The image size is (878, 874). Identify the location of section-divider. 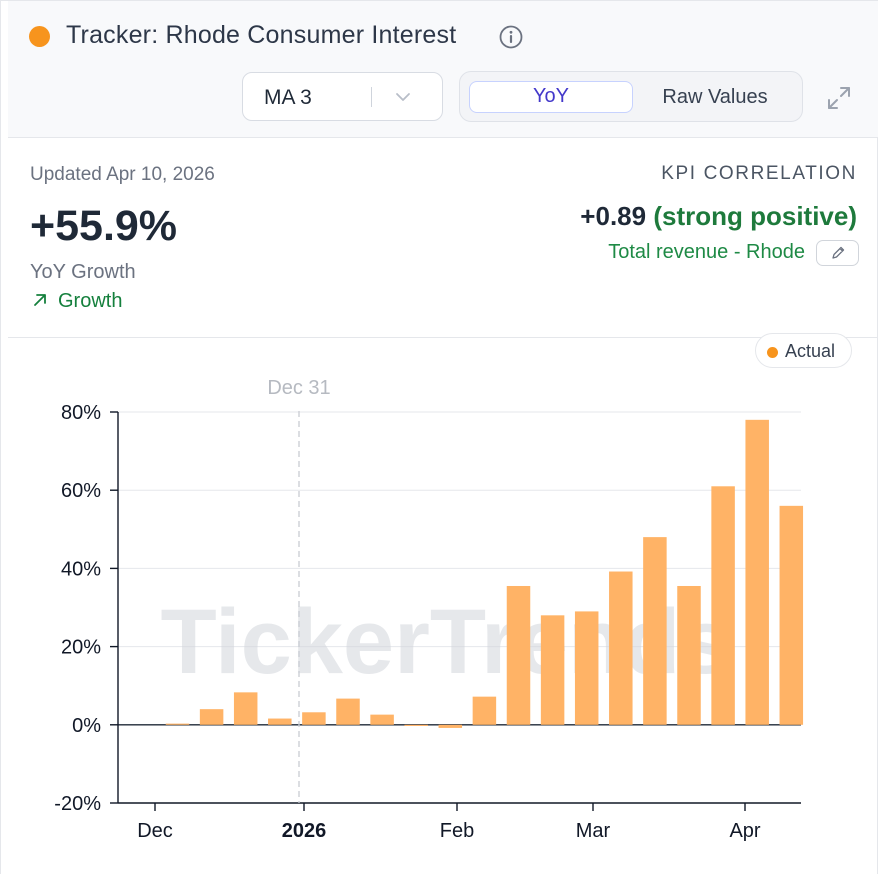
(443, 337).